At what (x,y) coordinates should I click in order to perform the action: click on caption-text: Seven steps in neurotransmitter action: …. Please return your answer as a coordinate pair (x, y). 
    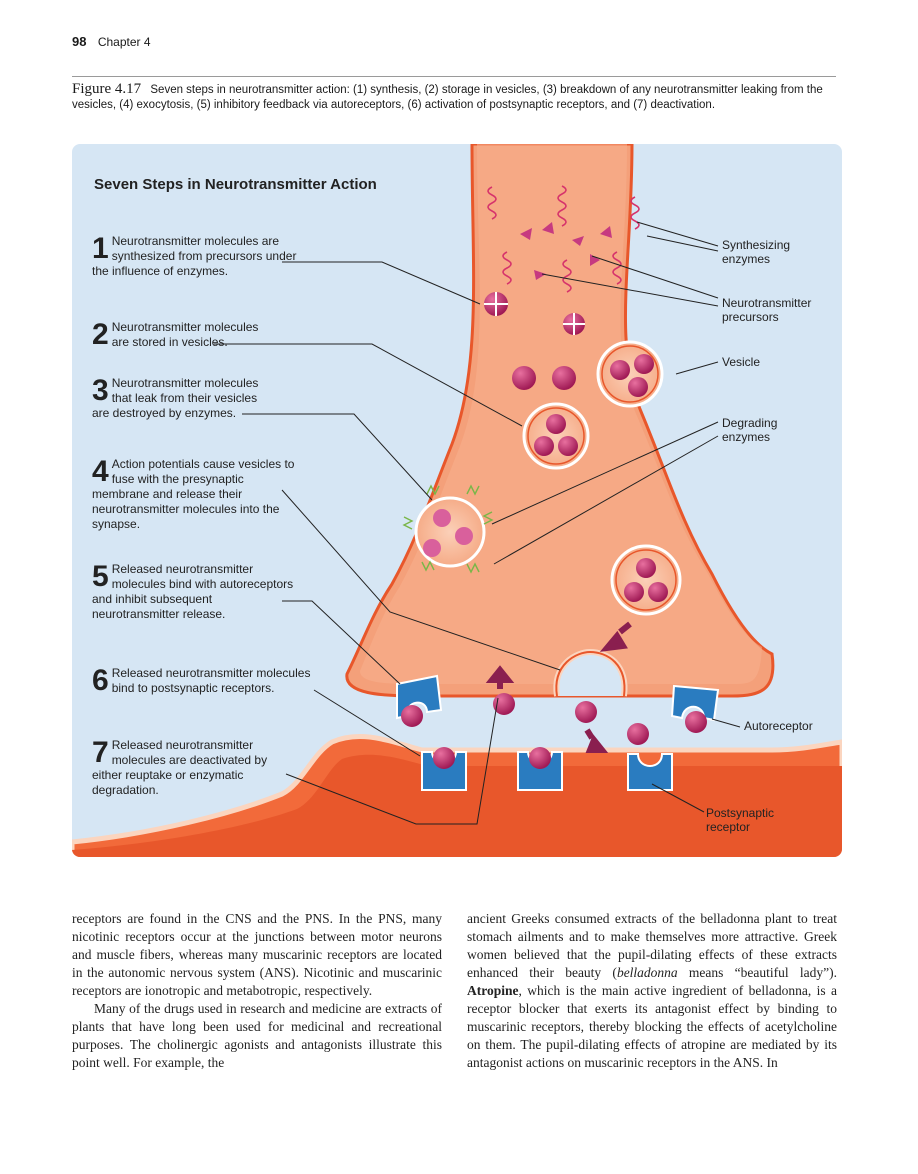
    Looking at the image, I should click on (447, 97).